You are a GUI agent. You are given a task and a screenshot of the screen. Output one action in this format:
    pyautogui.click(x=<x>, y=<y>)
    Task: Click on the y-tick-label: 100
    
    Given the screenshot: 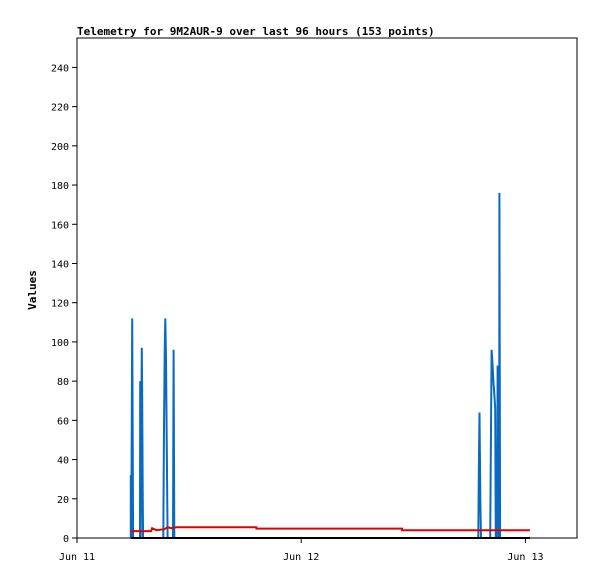 What is the action you would take?
    pyautogui.click(x=60, y=343)
    